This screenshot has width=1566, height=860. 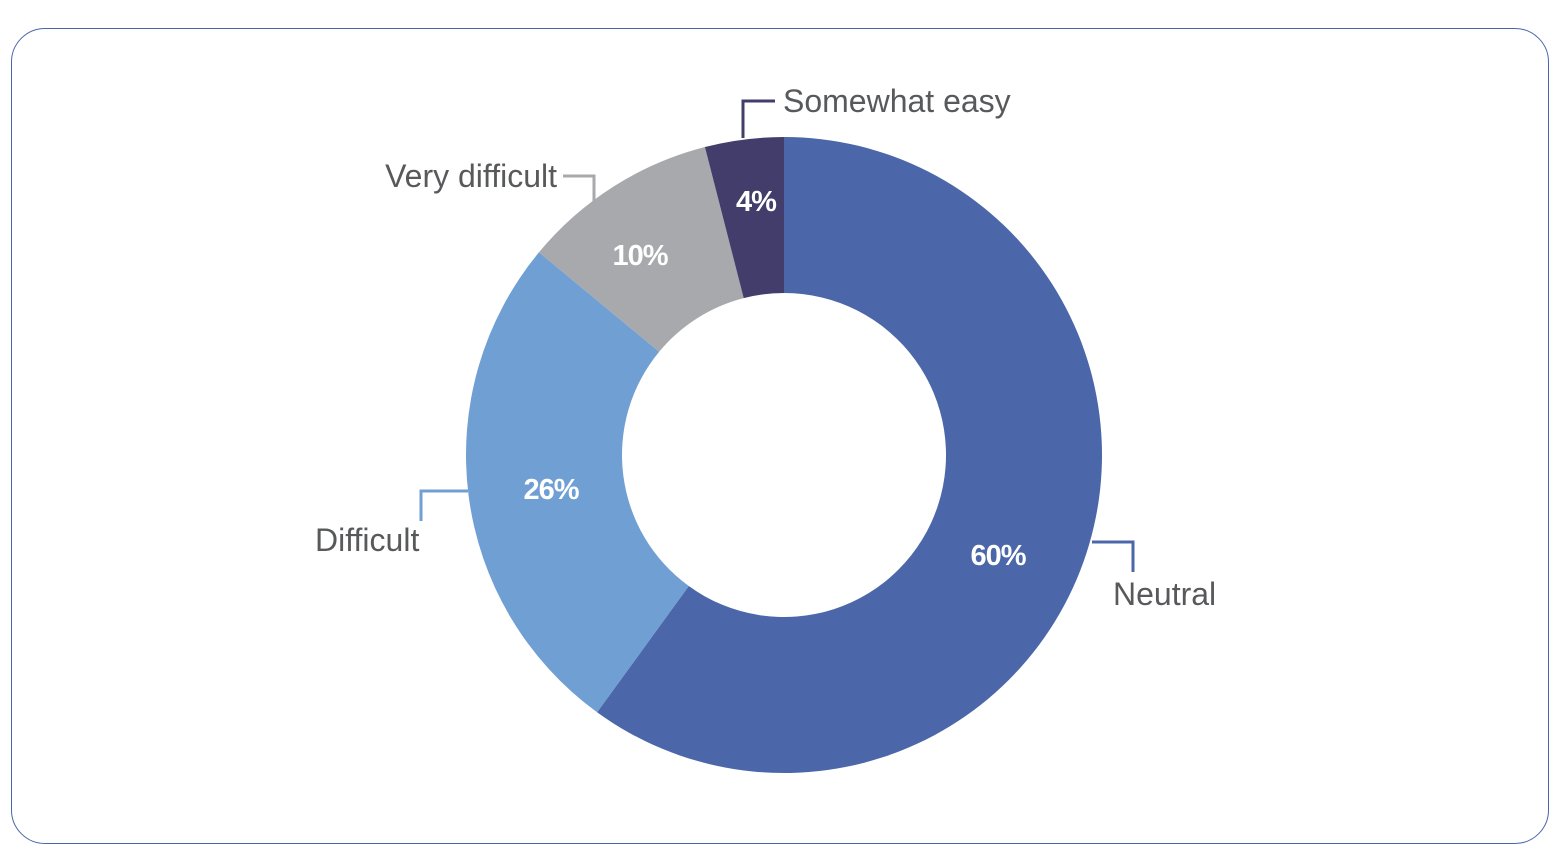 I want to click on slice-very-difficult, so click(x=641, y=249).